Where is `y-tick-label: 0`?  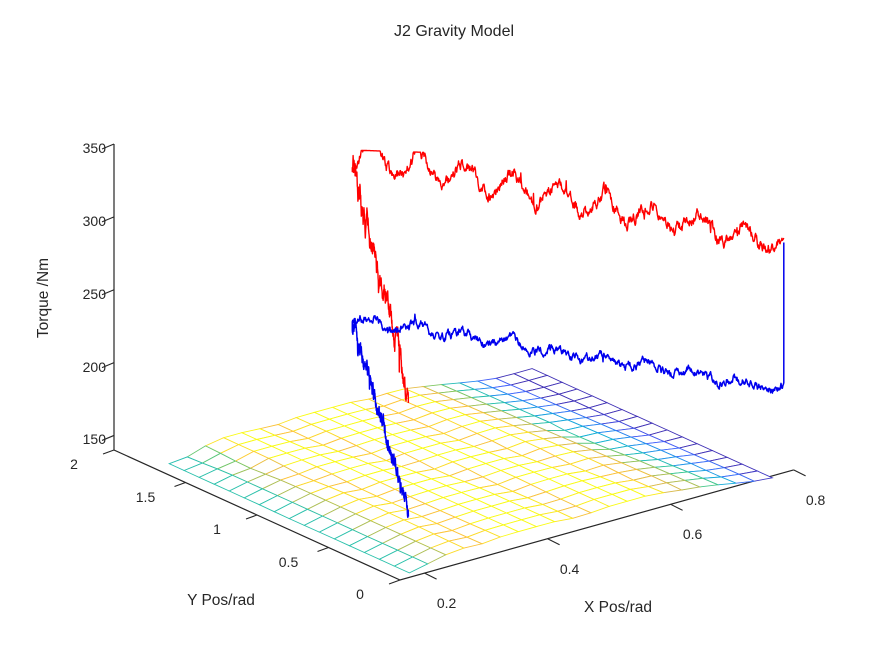
y-tick-label: 0 is located at coordinates (360, 594).